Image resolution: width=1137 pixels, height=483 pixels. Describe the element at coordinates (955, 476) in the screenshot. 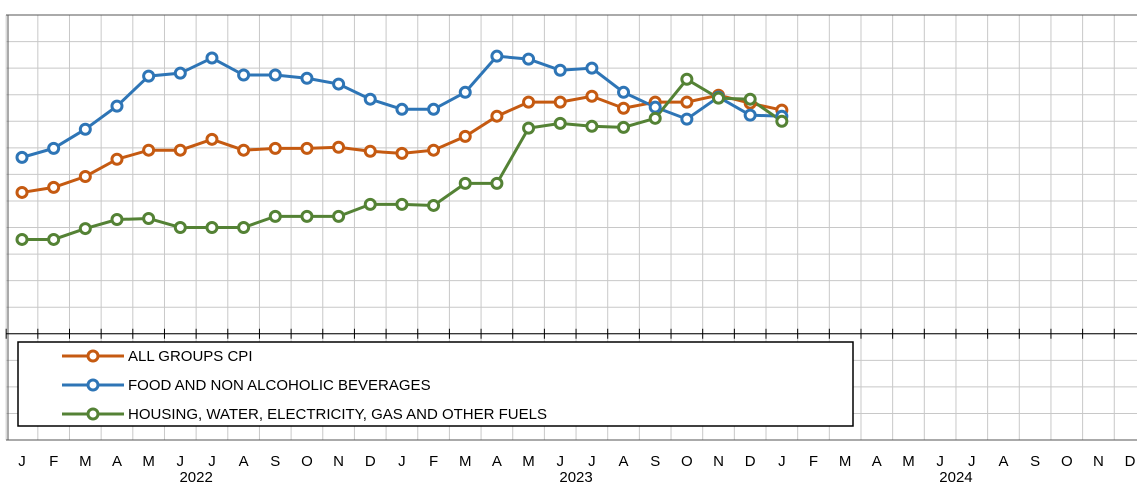

I see `year-label: 2024` at that location.